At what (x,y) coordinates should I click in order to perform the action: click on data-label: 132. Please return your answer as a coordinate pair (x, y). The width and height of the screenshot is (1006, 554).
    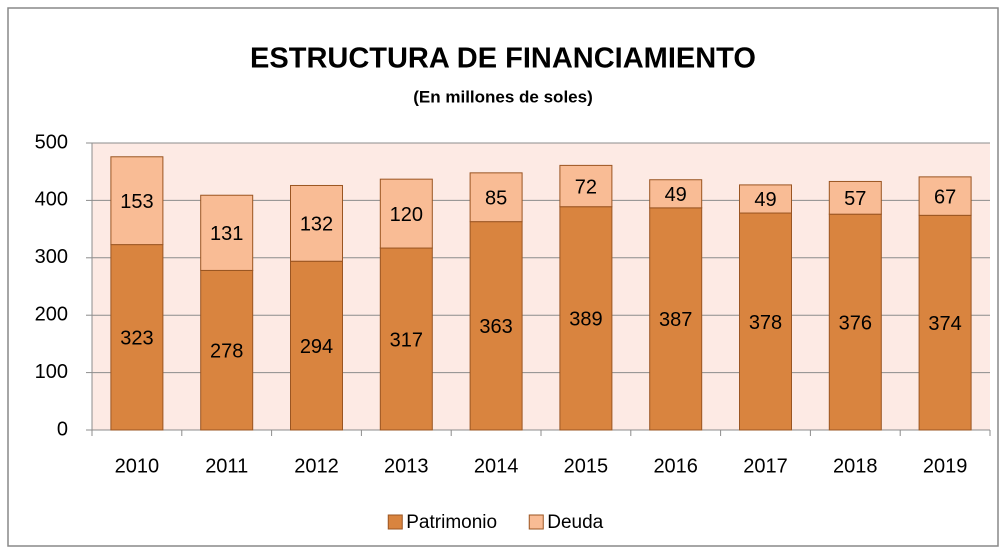
    Looking at the image, I should click on (316, 225).